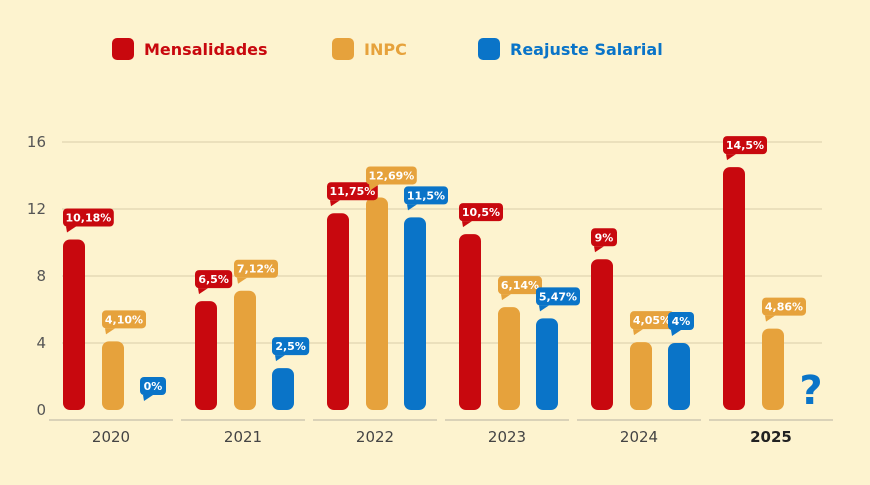 Image resolution: width=870 pixels, height=485 pixels. I want to click on data-label-inpc-2021: 7,12%, so click(256, 271).